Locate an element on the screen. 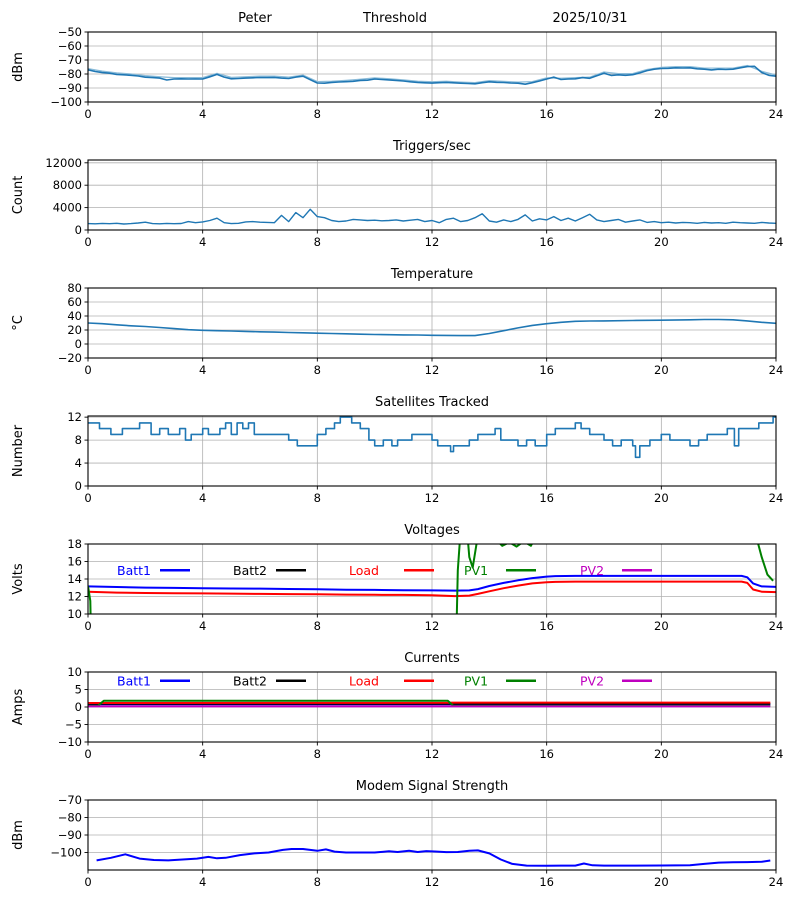  svg-text: Number is located at coordinates (18, 450).